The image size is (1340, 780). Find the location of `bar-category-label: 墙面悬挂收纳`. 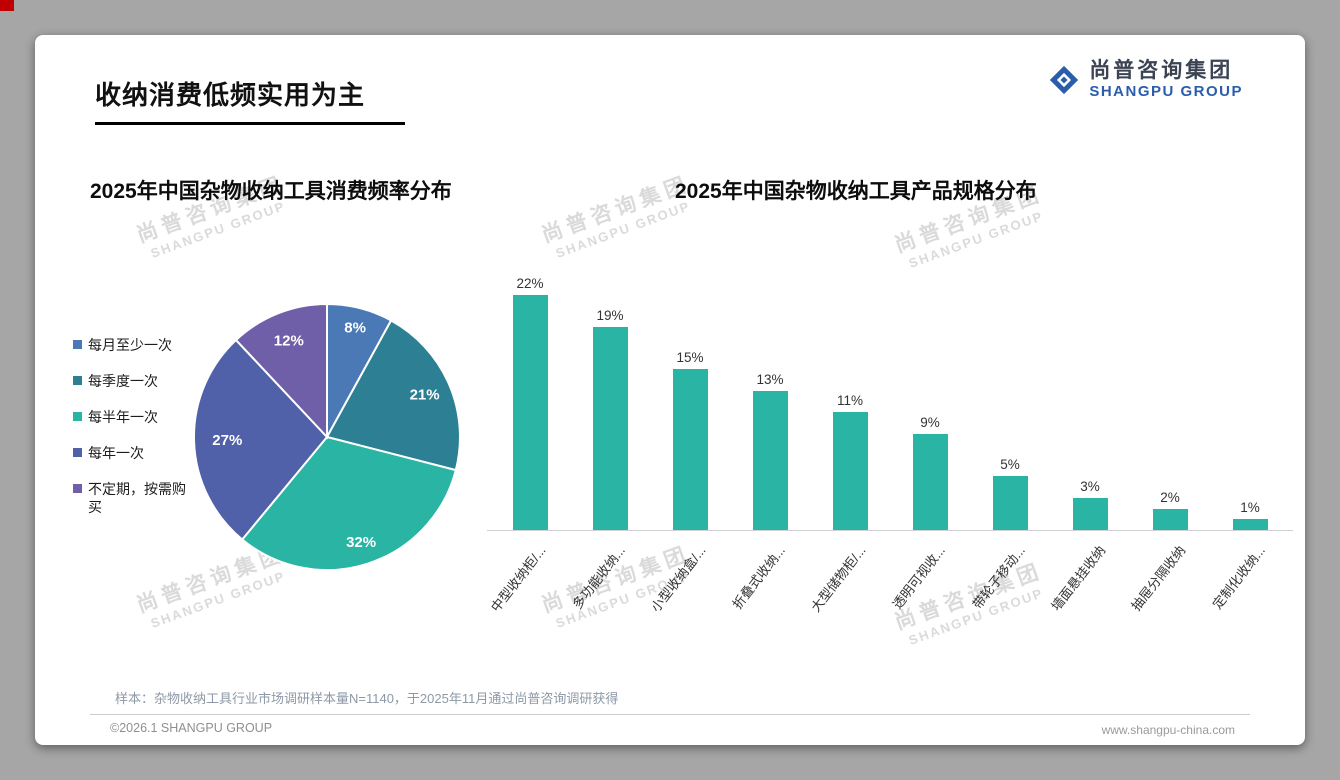

bar-category-label: 墙面悬挂收纳 is located at coordinates (1078, 578).